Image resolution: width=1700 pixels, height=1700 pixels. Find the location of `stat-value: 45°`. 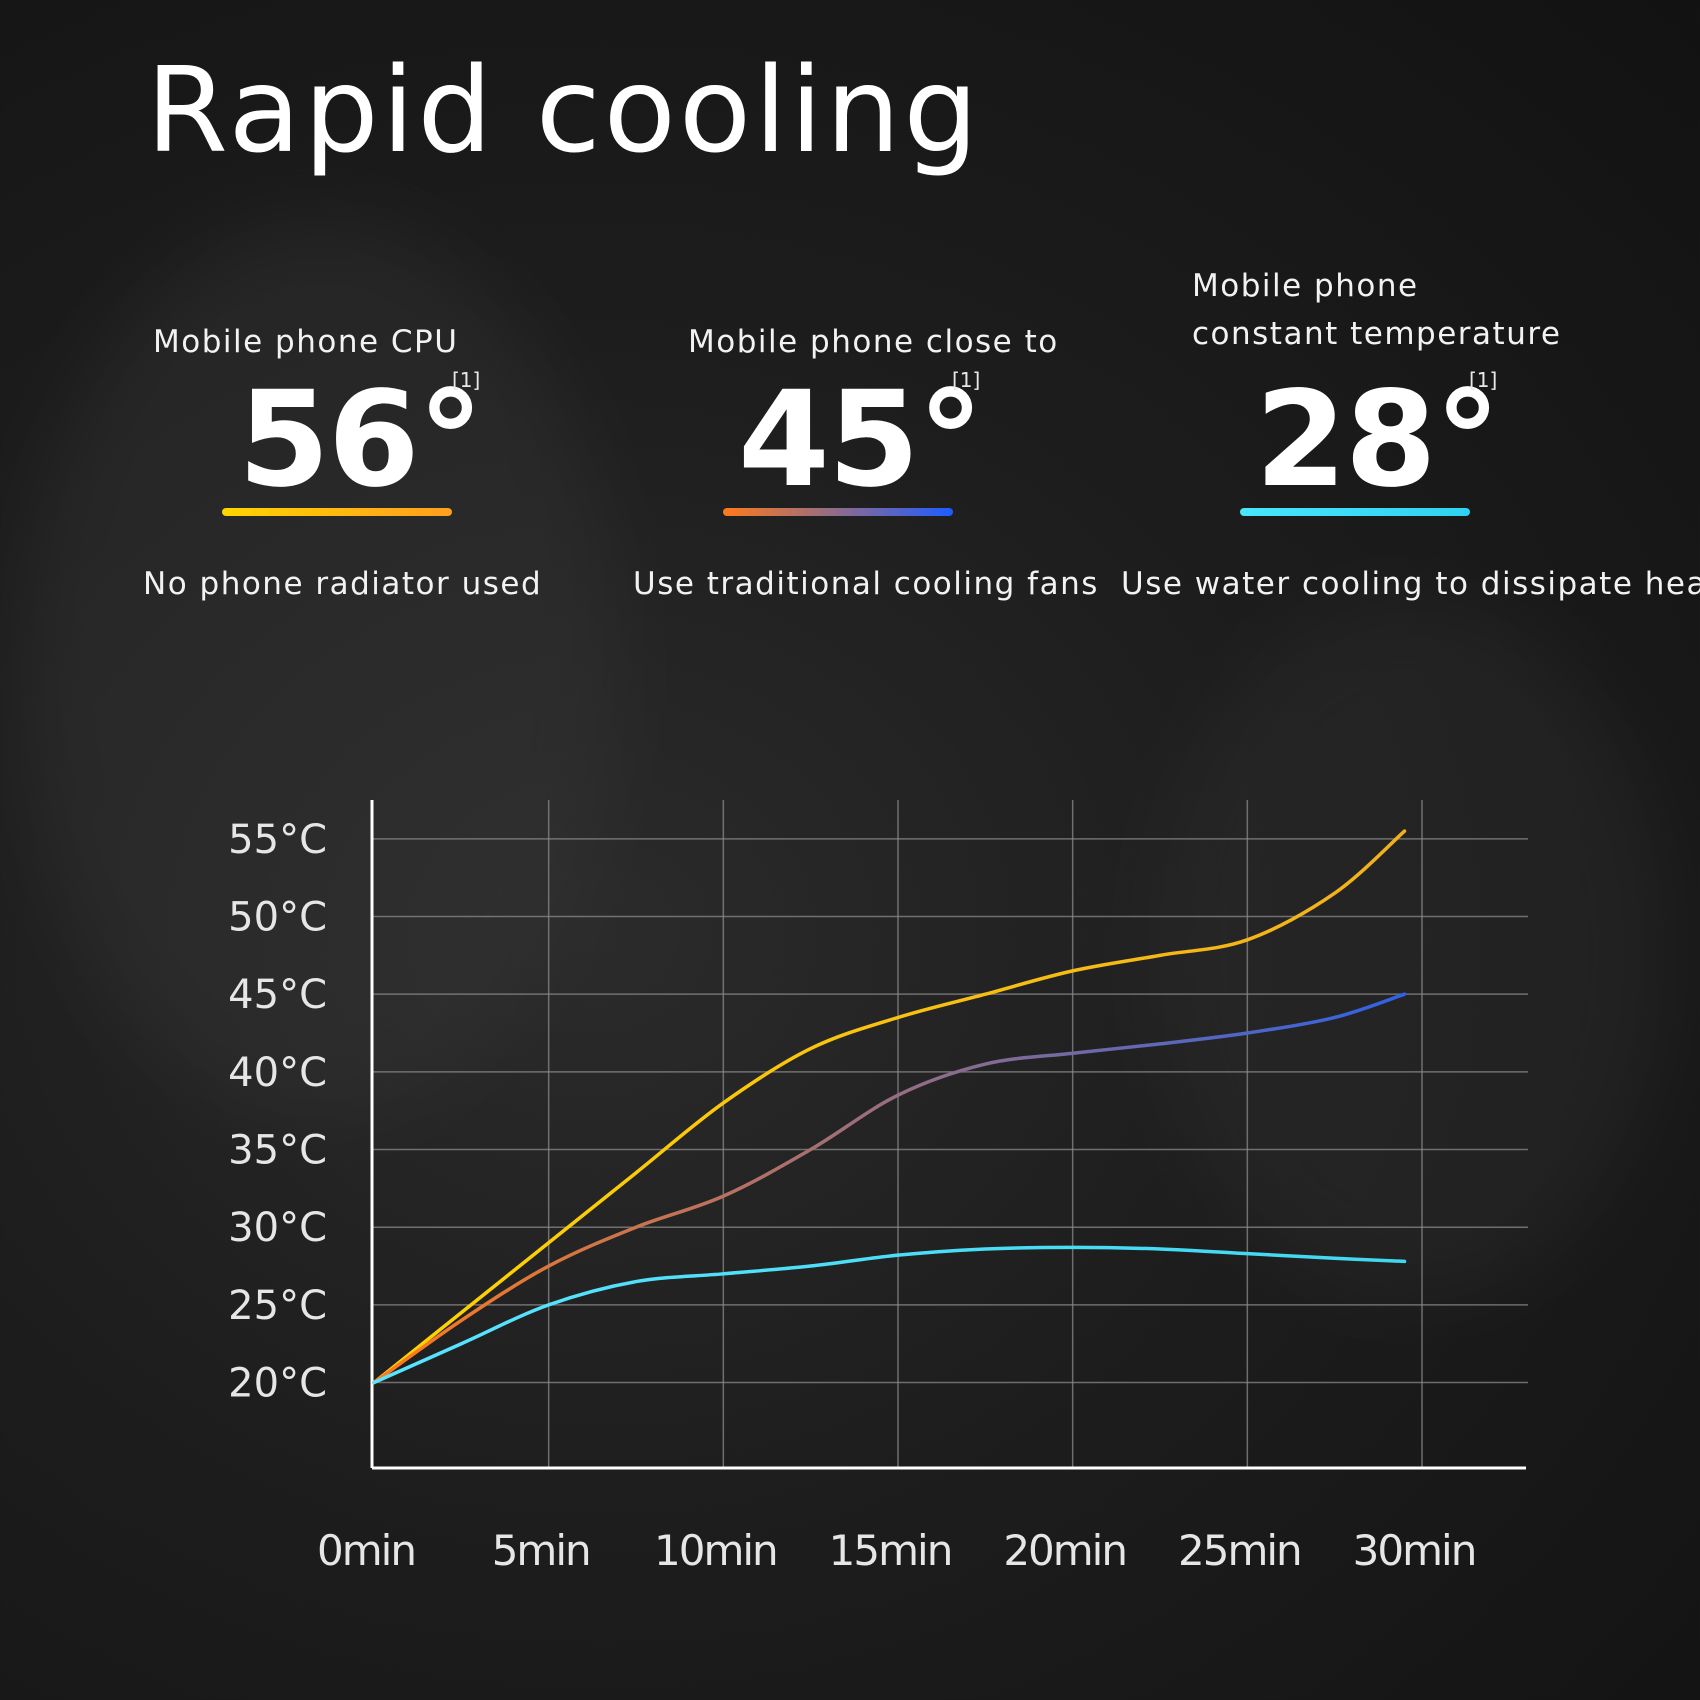

stat-value: 45° is located at coordinates (861, 440).